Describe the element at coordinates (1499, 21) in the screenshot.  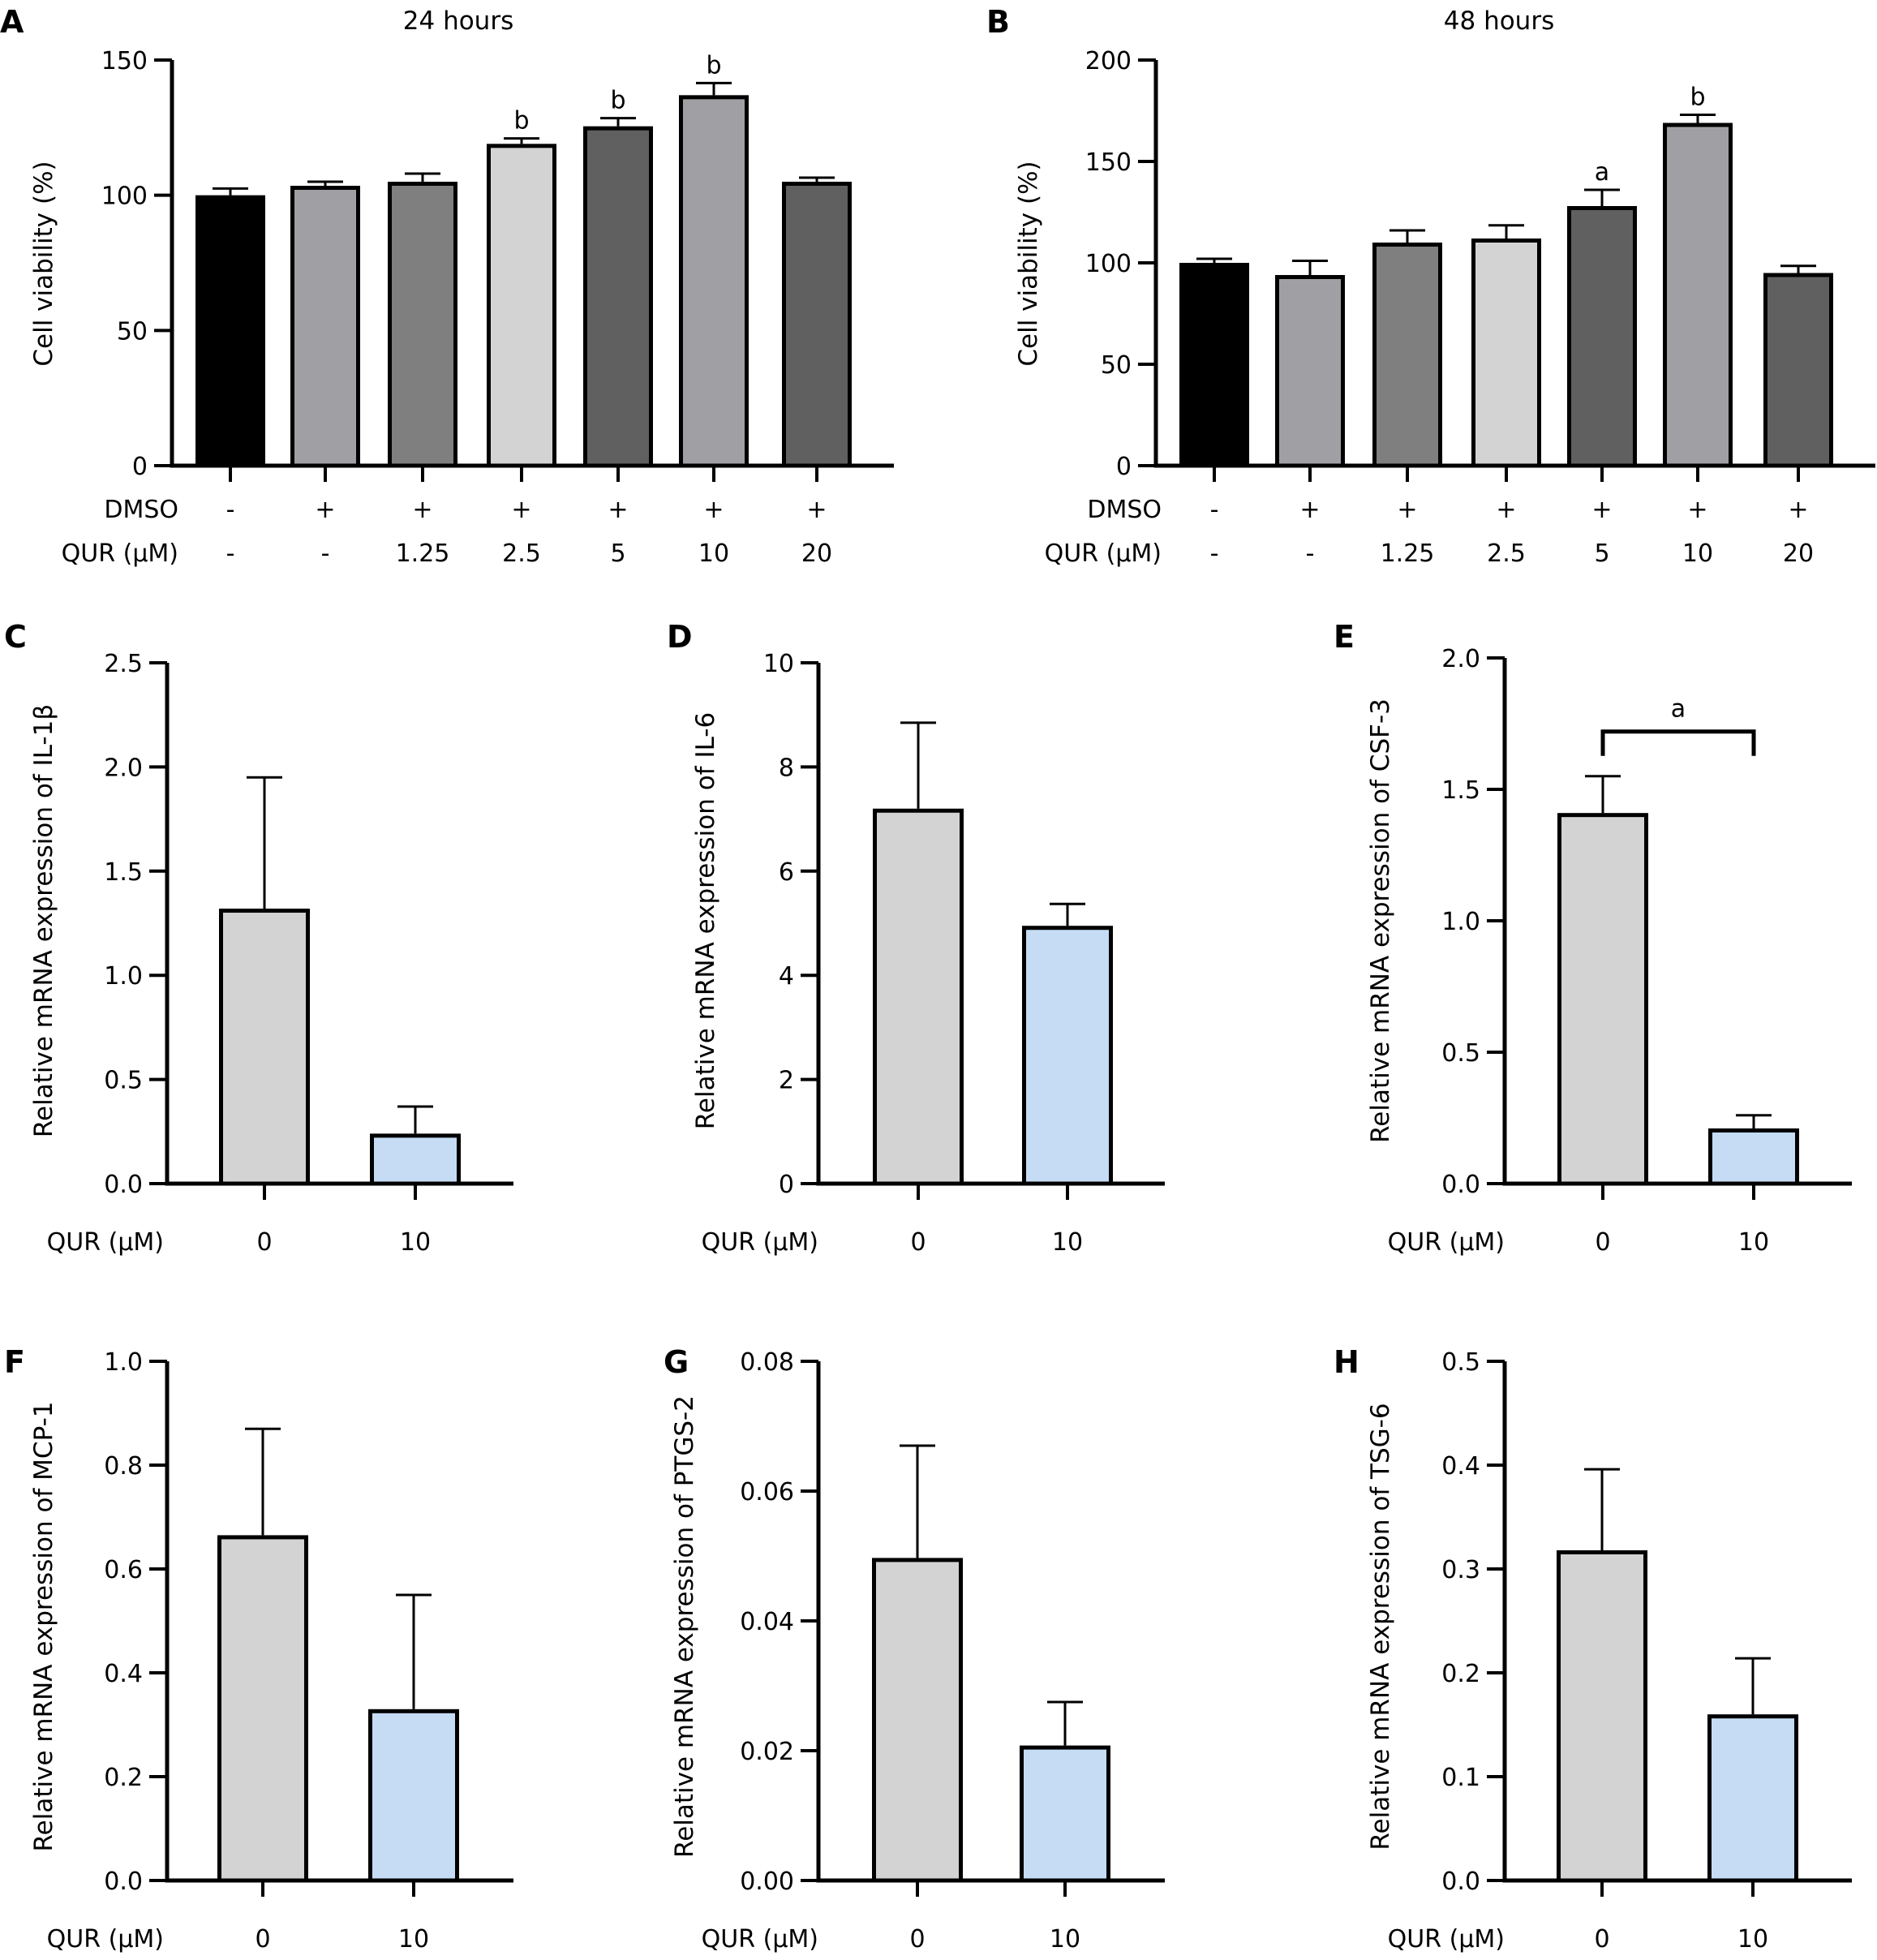
I see `panel-b-title: 48 hours` at that location.